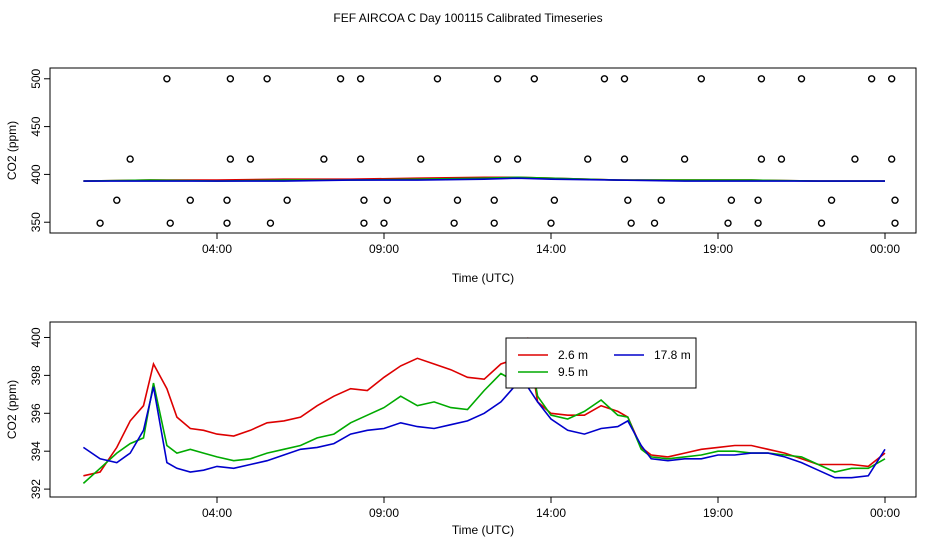  Describe the element at coordinates (36, 126) in the screenshot. I see `y-tick-label: 450` at that location.